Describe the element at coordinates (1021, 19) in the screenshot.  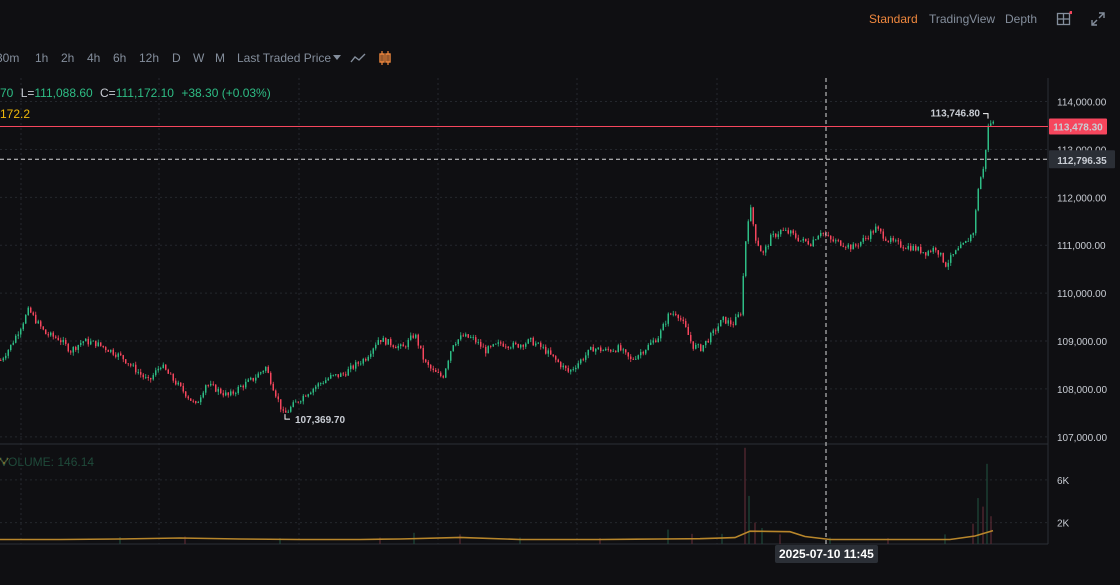
I see `tab-depth: Depth` at that location.